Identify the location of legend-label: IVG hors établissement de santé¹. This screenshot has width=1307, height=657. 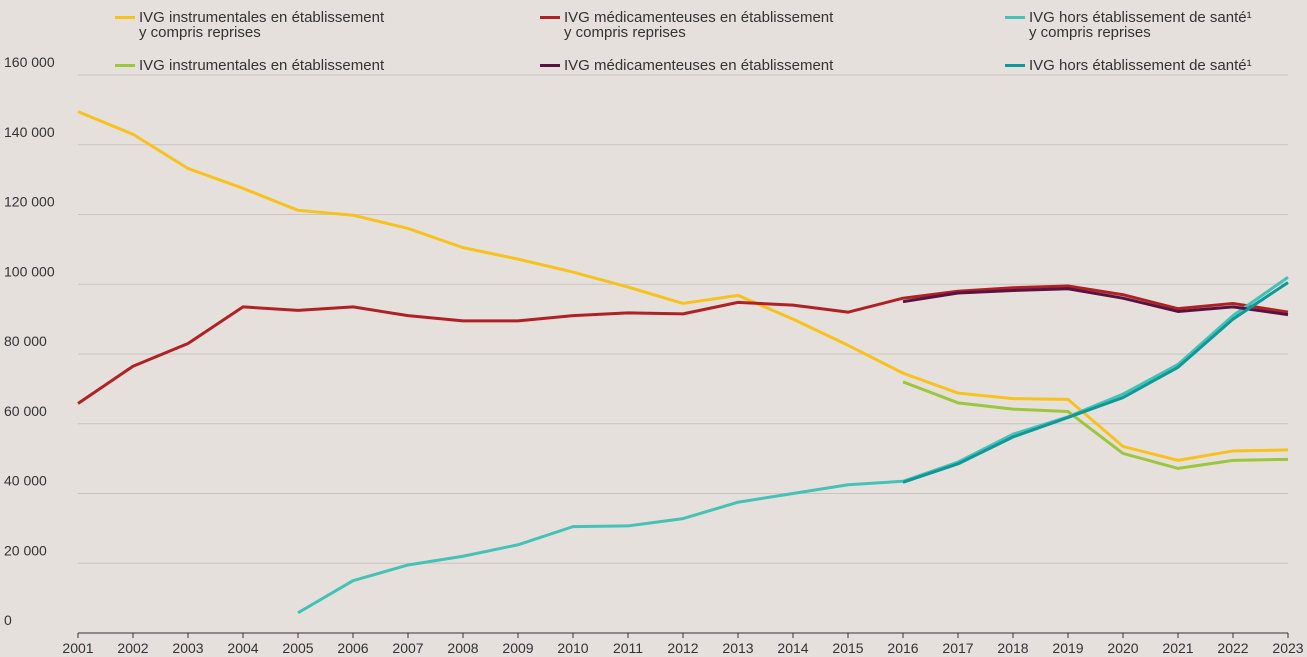
(1140, 65).